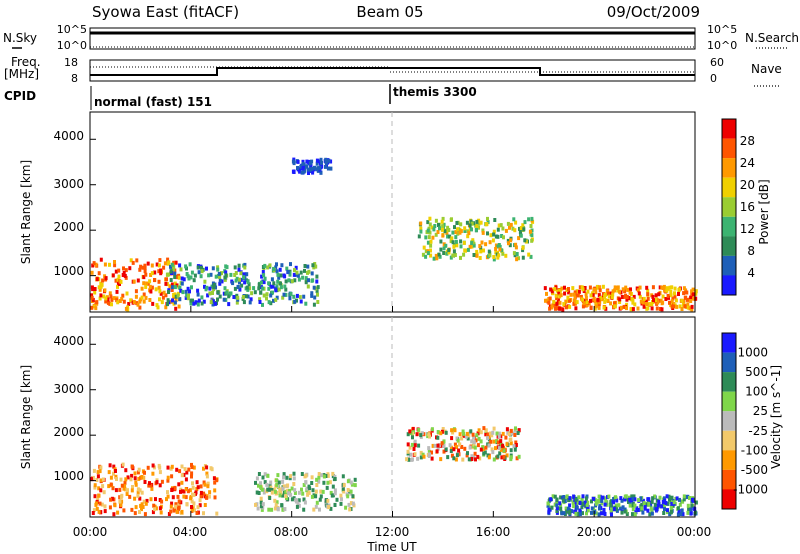  Describe the element at coordinates (74, 78) in the screenshot. I see `freq-tick-low: 8` at that location.